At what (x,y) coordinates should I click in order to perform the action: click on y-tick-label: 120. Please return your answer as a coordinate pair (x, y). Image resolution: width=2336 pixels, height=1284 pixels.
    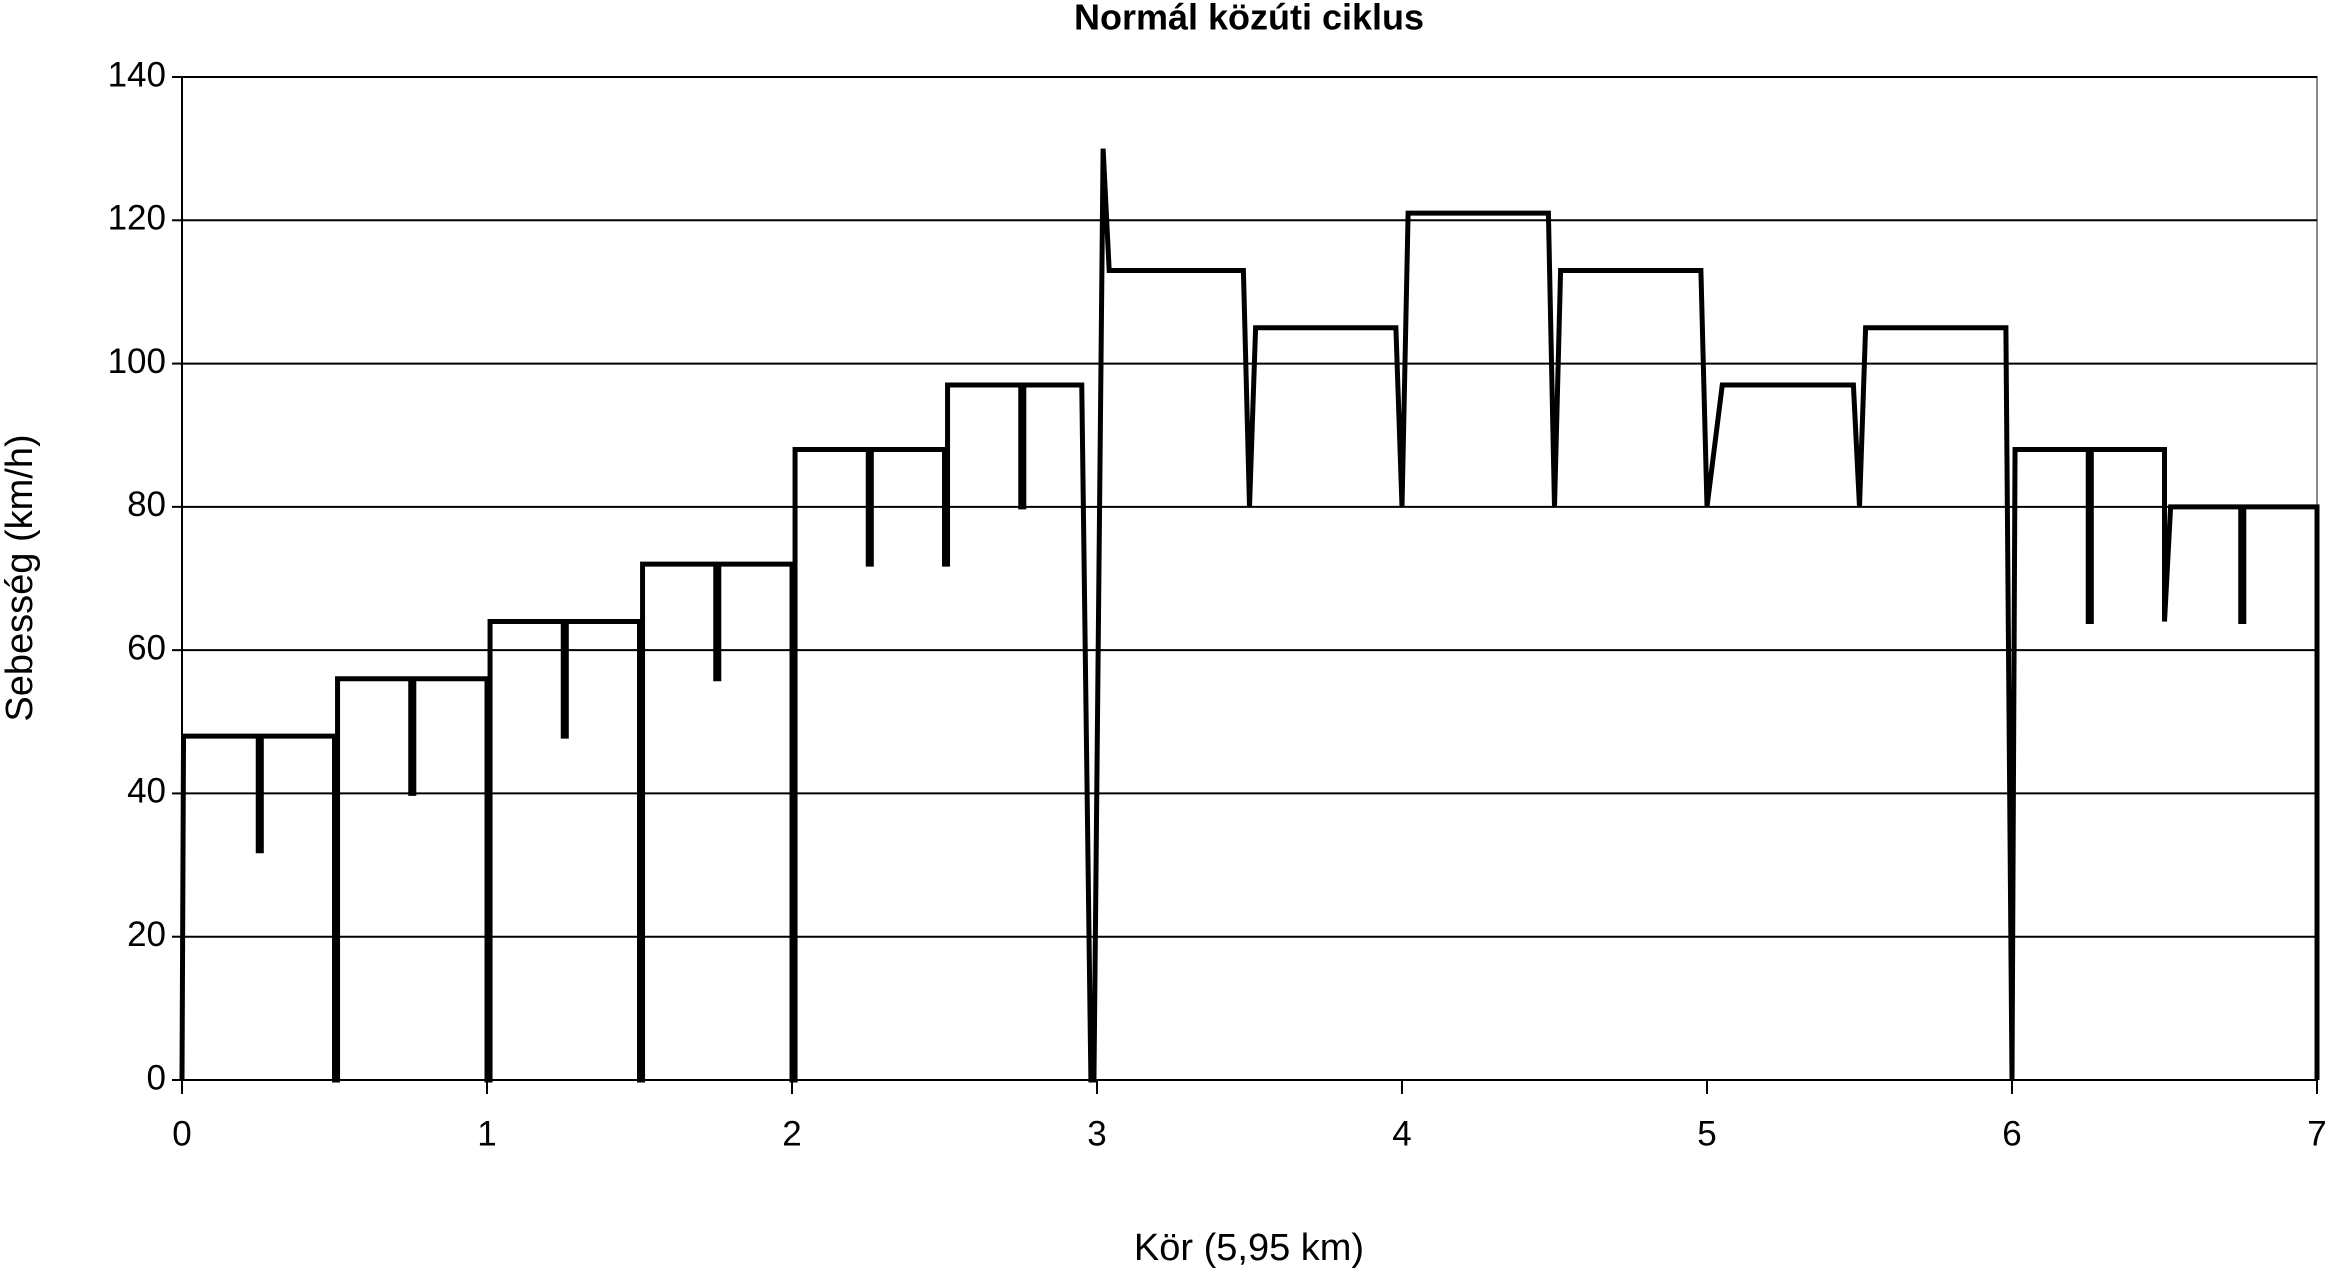
    Looking at the image, I should click on (137, 218).